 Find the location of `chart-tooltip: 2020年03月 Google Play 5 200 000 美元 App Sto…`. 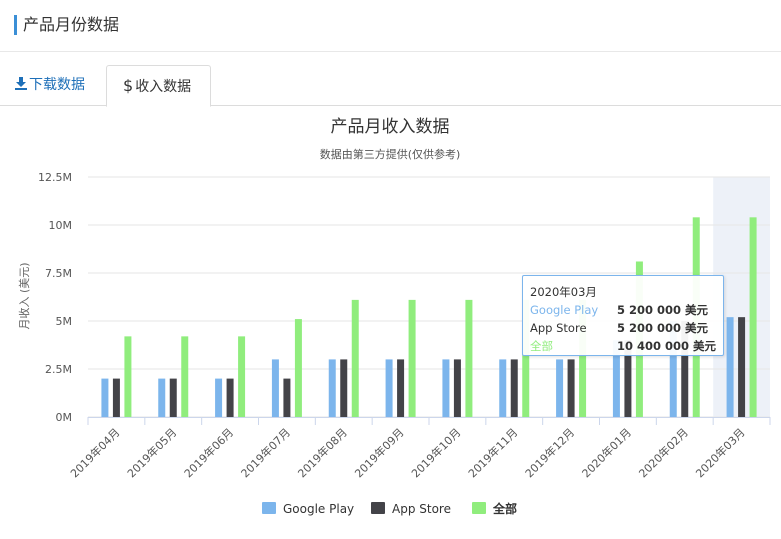

chart-tooltip: 2020年03月 Google Play 5 200 000 美元 App Sto… is located at coordinates (623, 315).